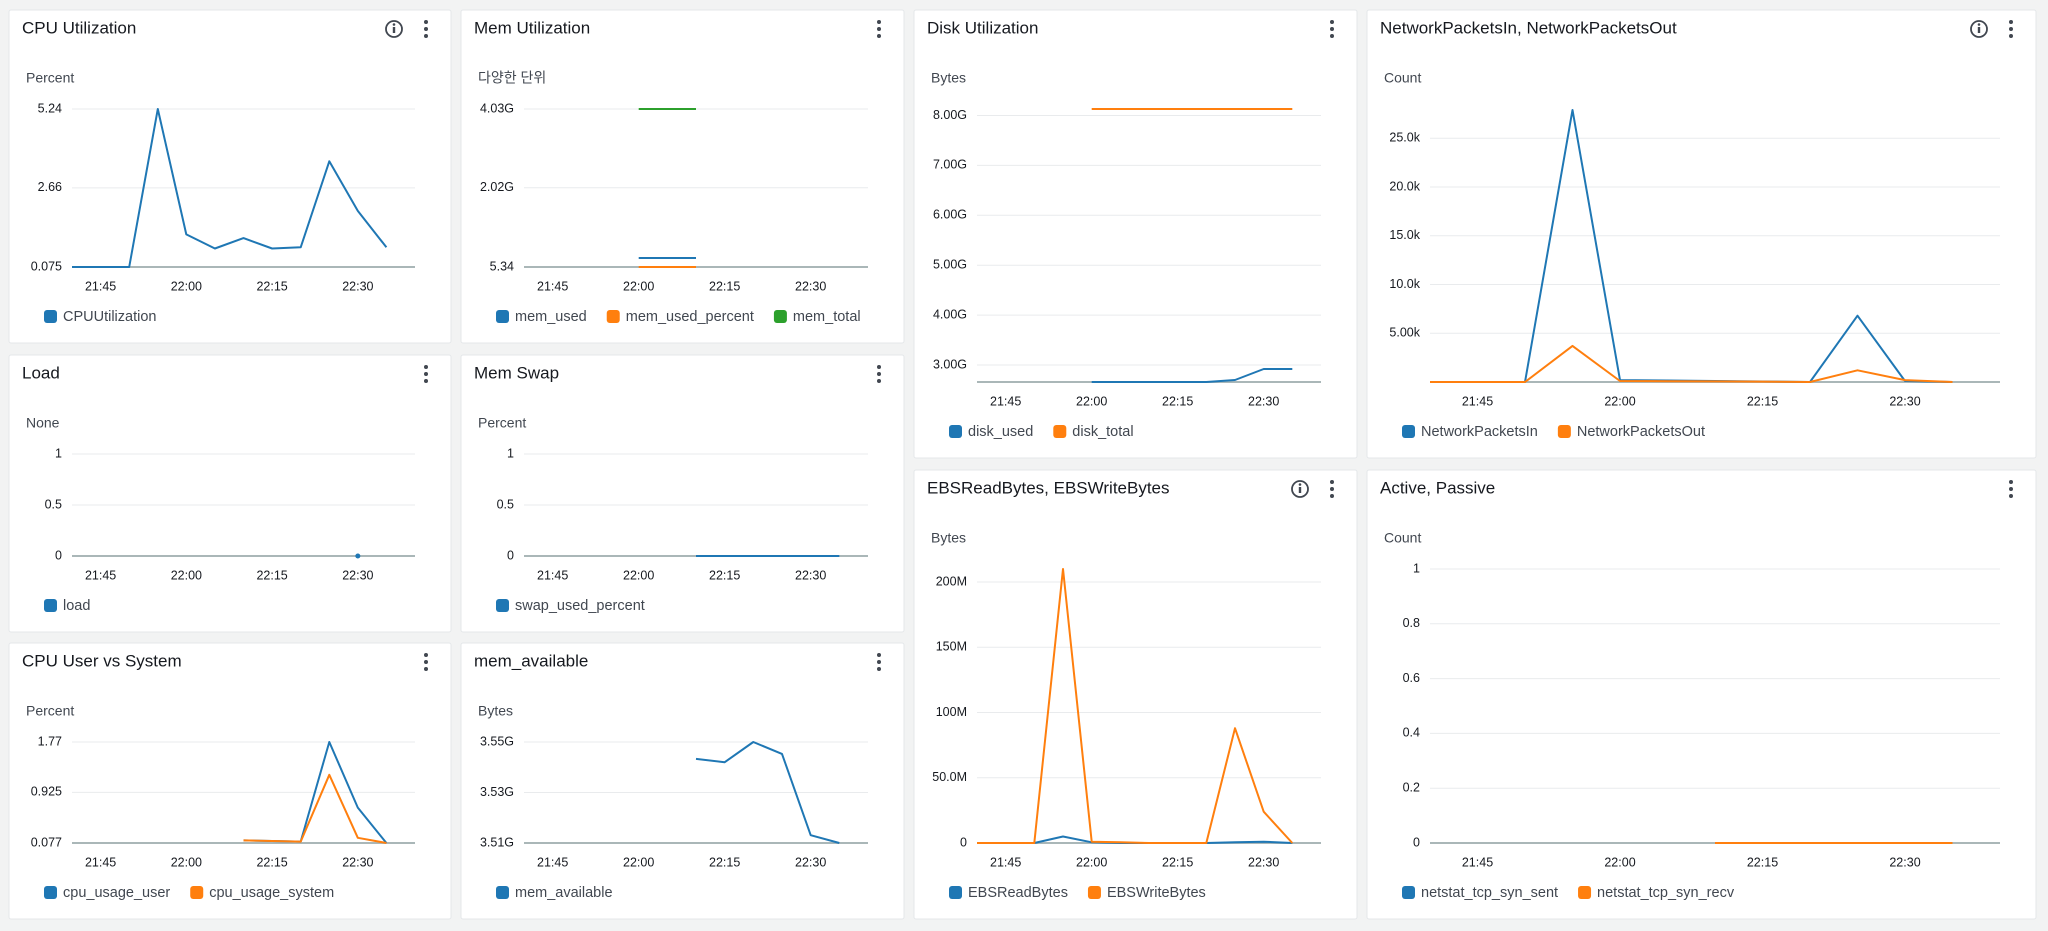 Image resolution: width=2048 pixels, height=931 pixels. What do you see at coordinates (497, 842) in the screenshot?
I see `y-tick-label: 3.51G` at bounding box center [497, 842].